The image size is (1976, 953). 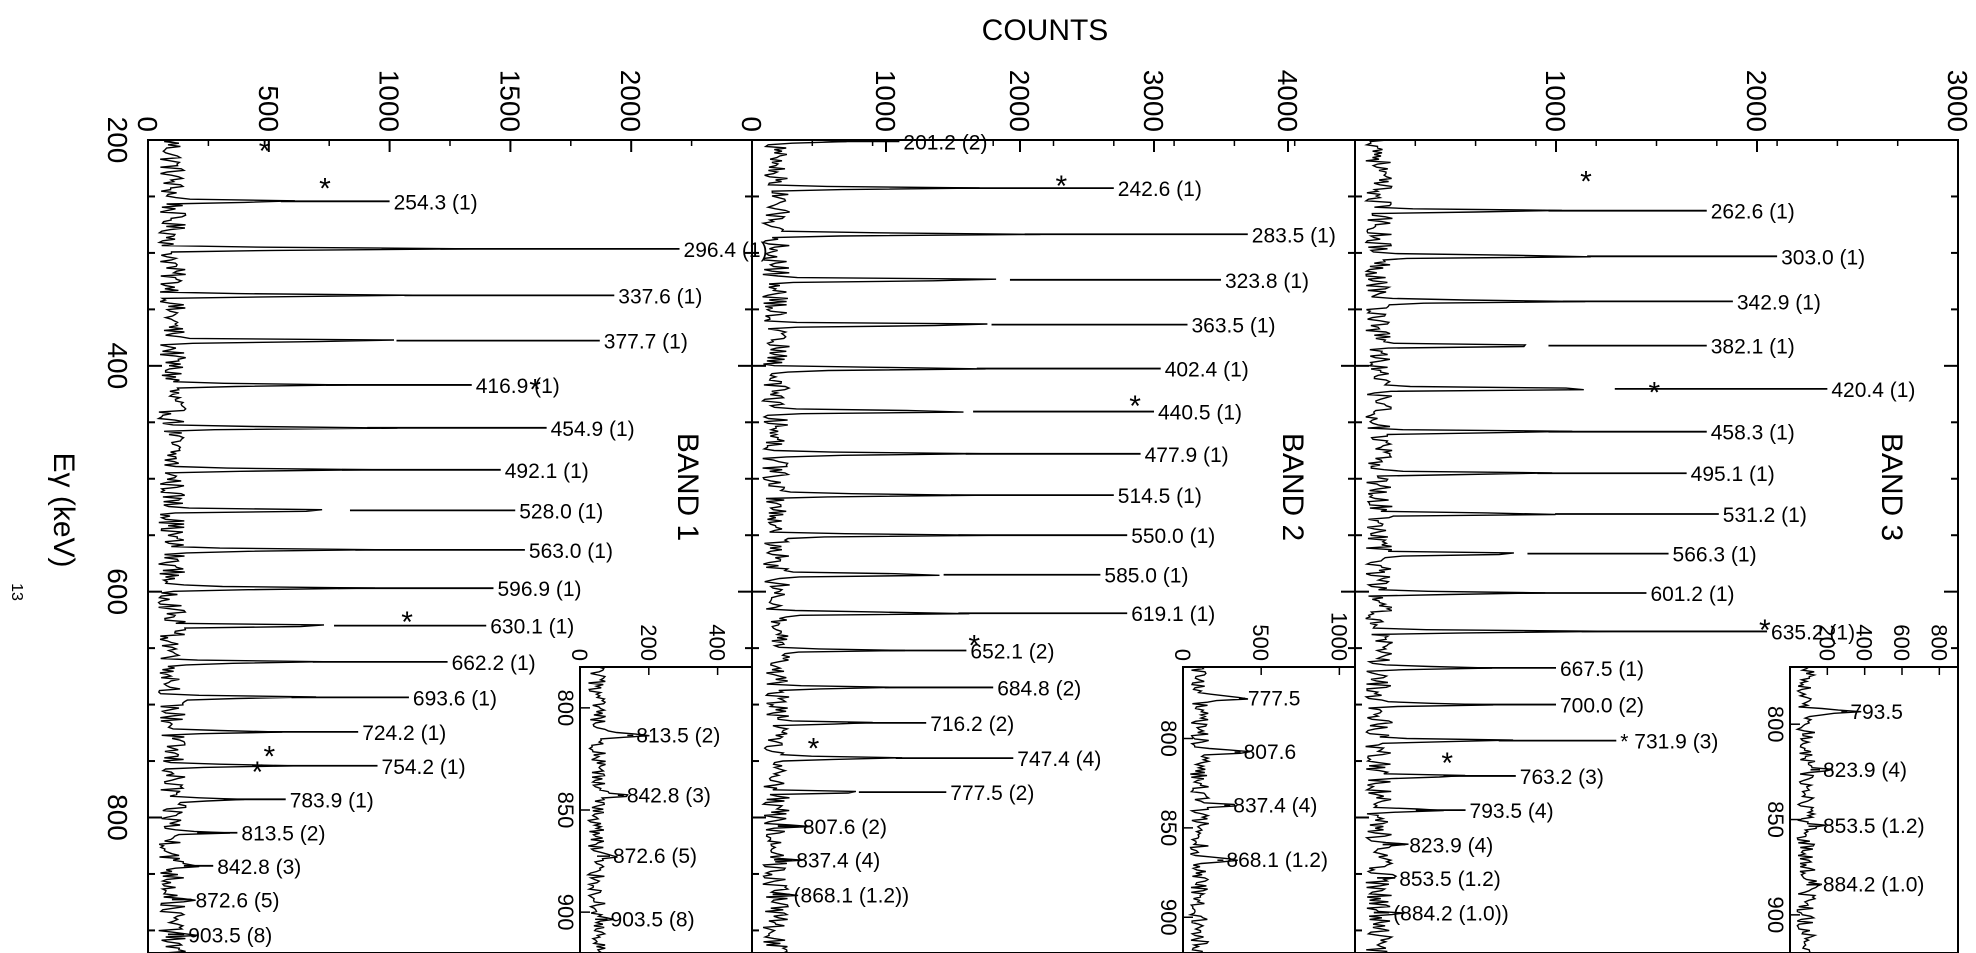 I want to click on peak-label: 495.1 (1), so click(x=1733, y=474).